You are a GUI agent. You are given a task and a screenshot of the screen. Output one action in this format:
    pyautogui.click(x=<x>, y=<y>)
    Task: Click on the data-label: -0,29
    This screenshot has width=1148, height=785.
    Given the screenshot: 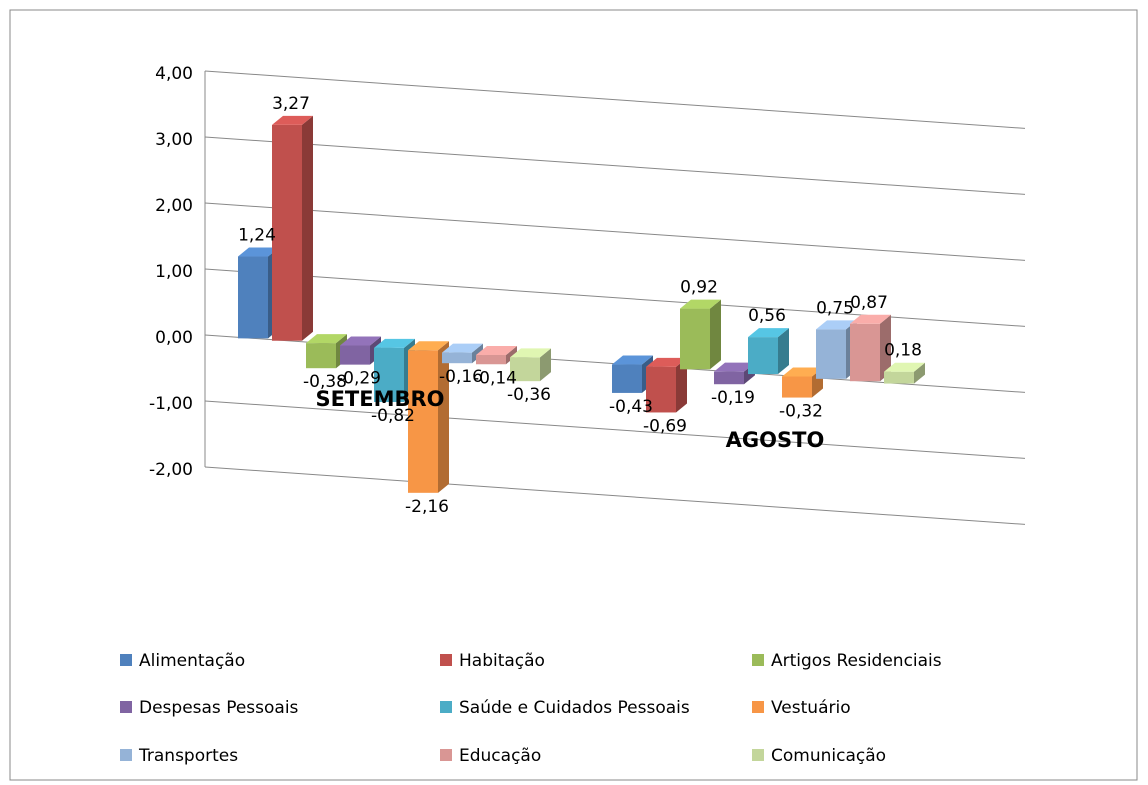 What is the action you would take?
    pyautogui.click(x=359, y=379)
    